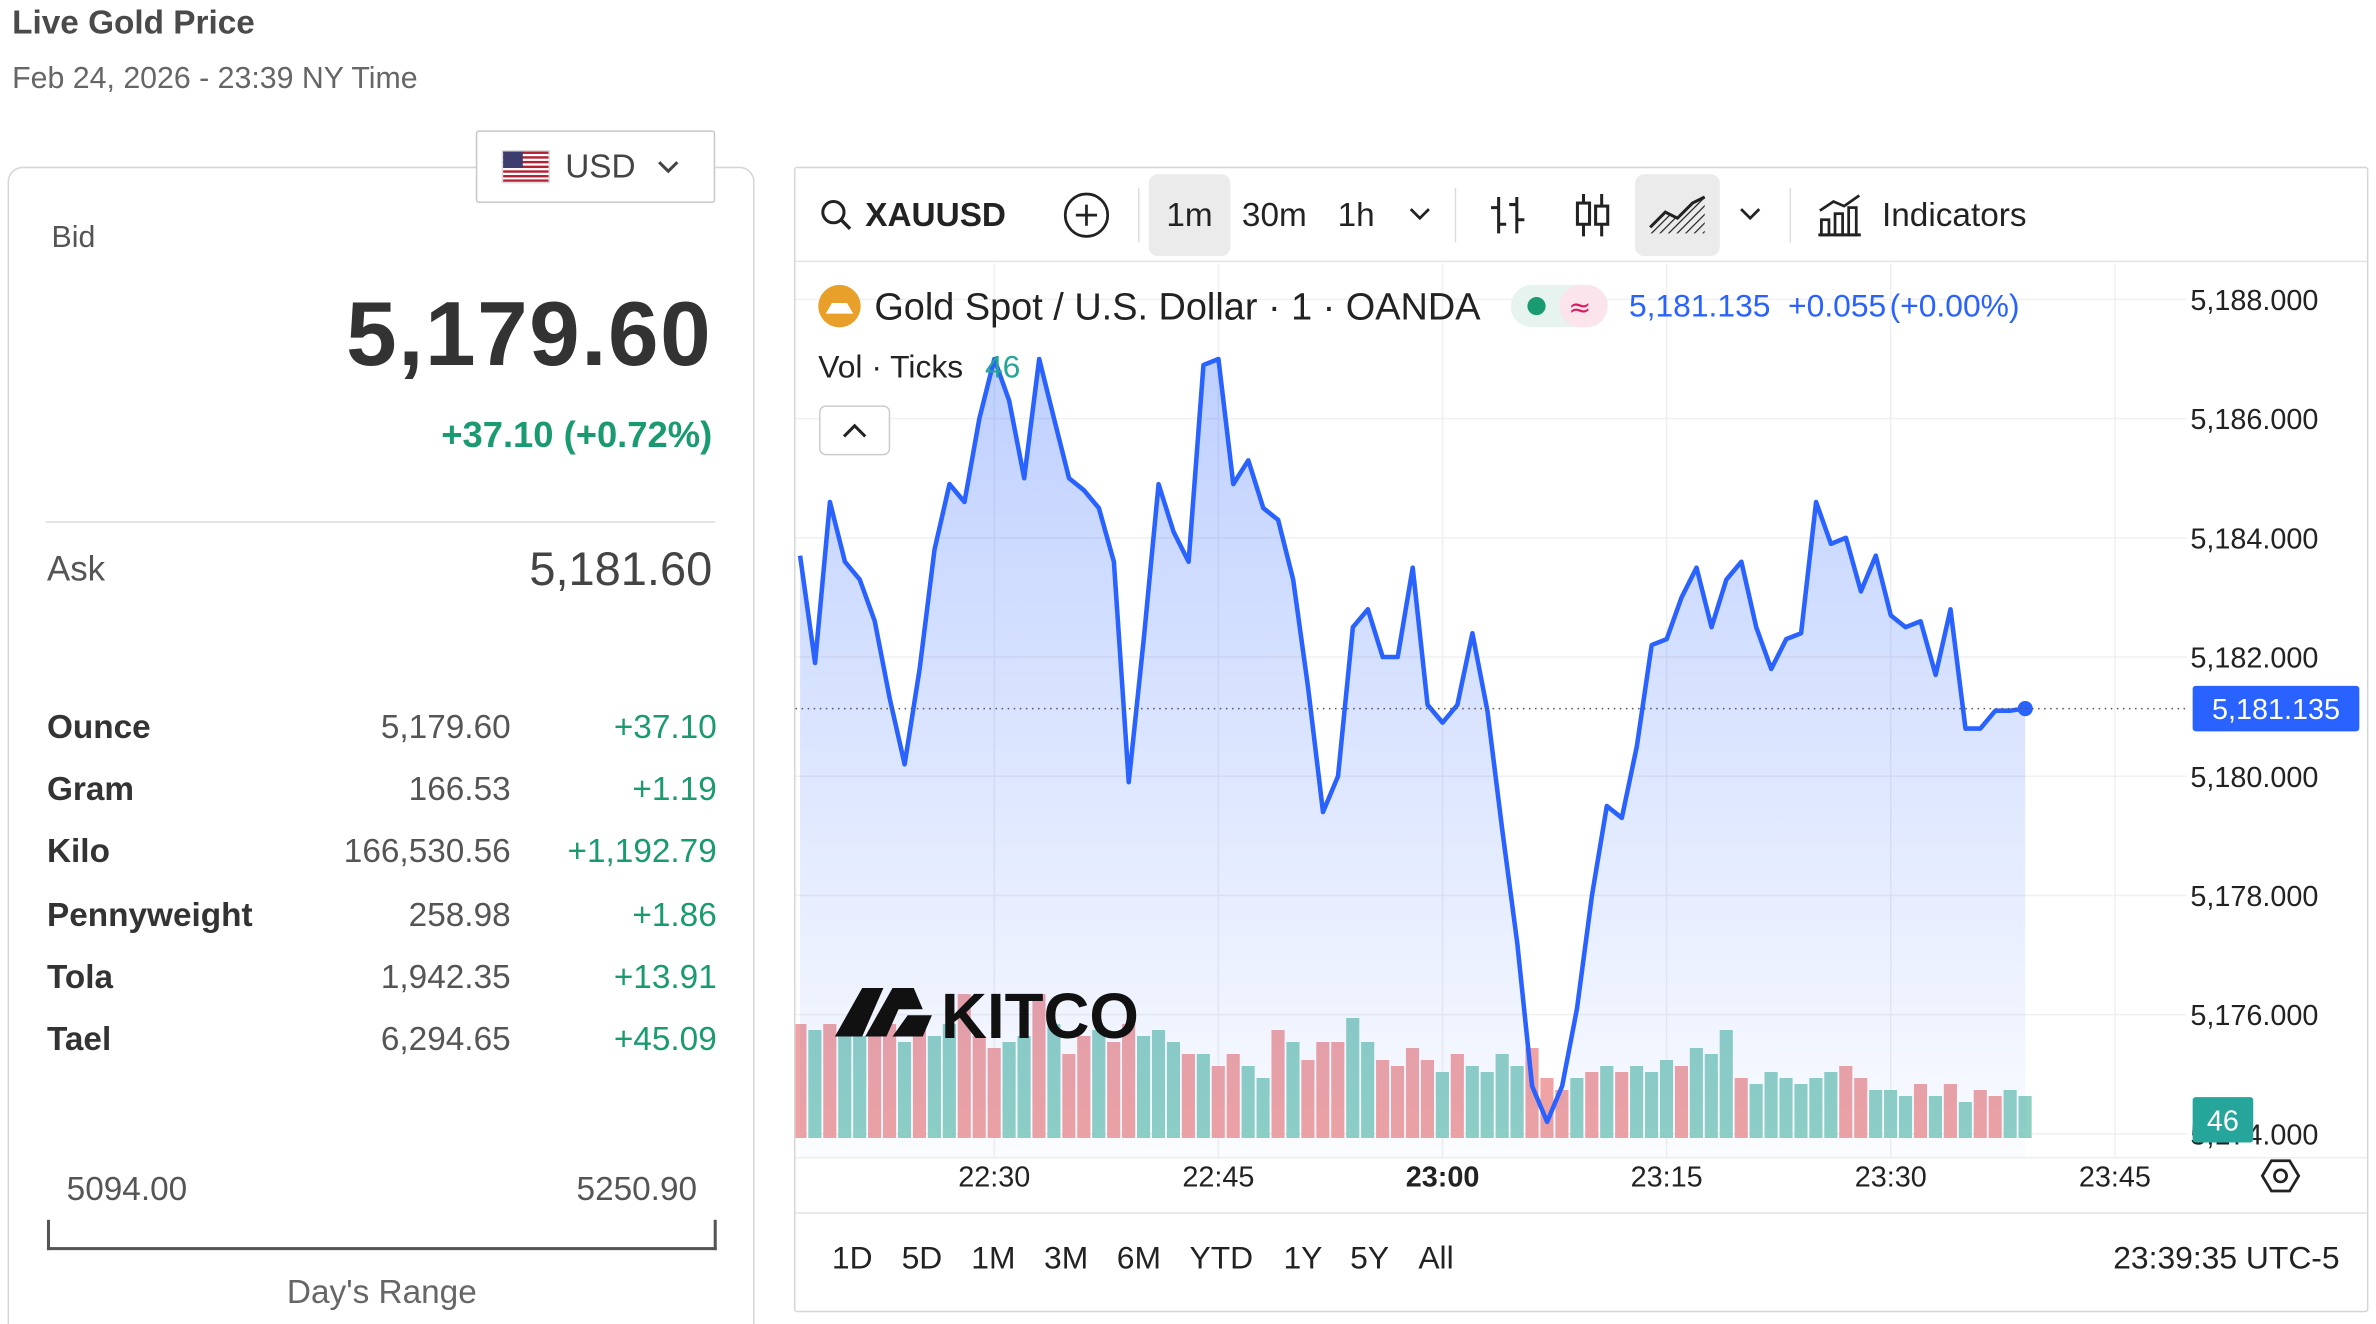  I want to click on unit-row-ounce: Ounce 5,179.60 +37.10, so click(382, 727).